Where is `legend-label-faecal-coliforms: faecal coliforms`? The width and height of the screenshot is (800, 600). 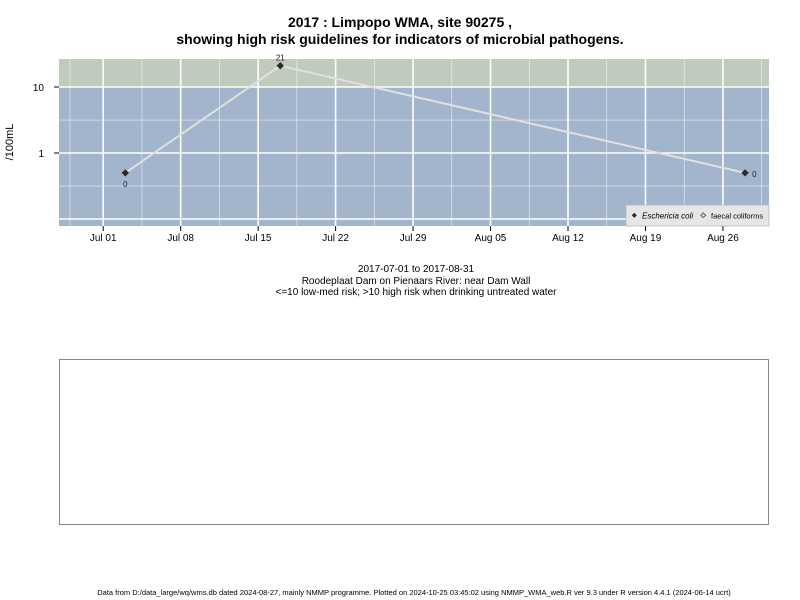 legend-label-faecal-coliforms: faecal coliforms is located at coordinates (737, 216).